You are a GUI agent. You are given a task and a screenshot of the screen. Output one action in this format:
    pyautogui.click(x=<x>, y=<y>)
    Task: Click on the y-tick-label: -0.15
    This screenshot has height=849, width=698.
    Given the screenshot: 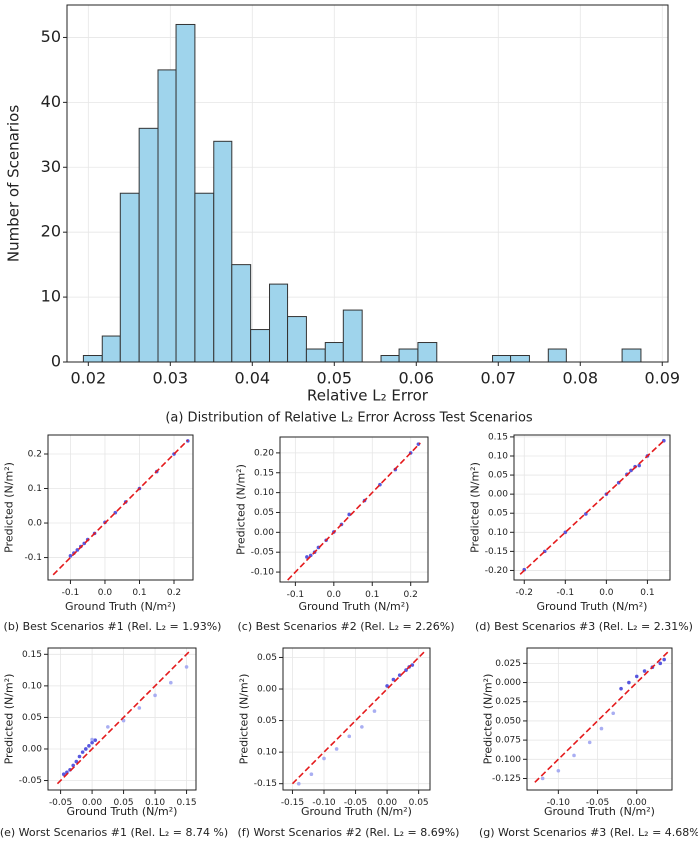 What is the action you would take?
    pyautogui.click(x=265, y=784)
    